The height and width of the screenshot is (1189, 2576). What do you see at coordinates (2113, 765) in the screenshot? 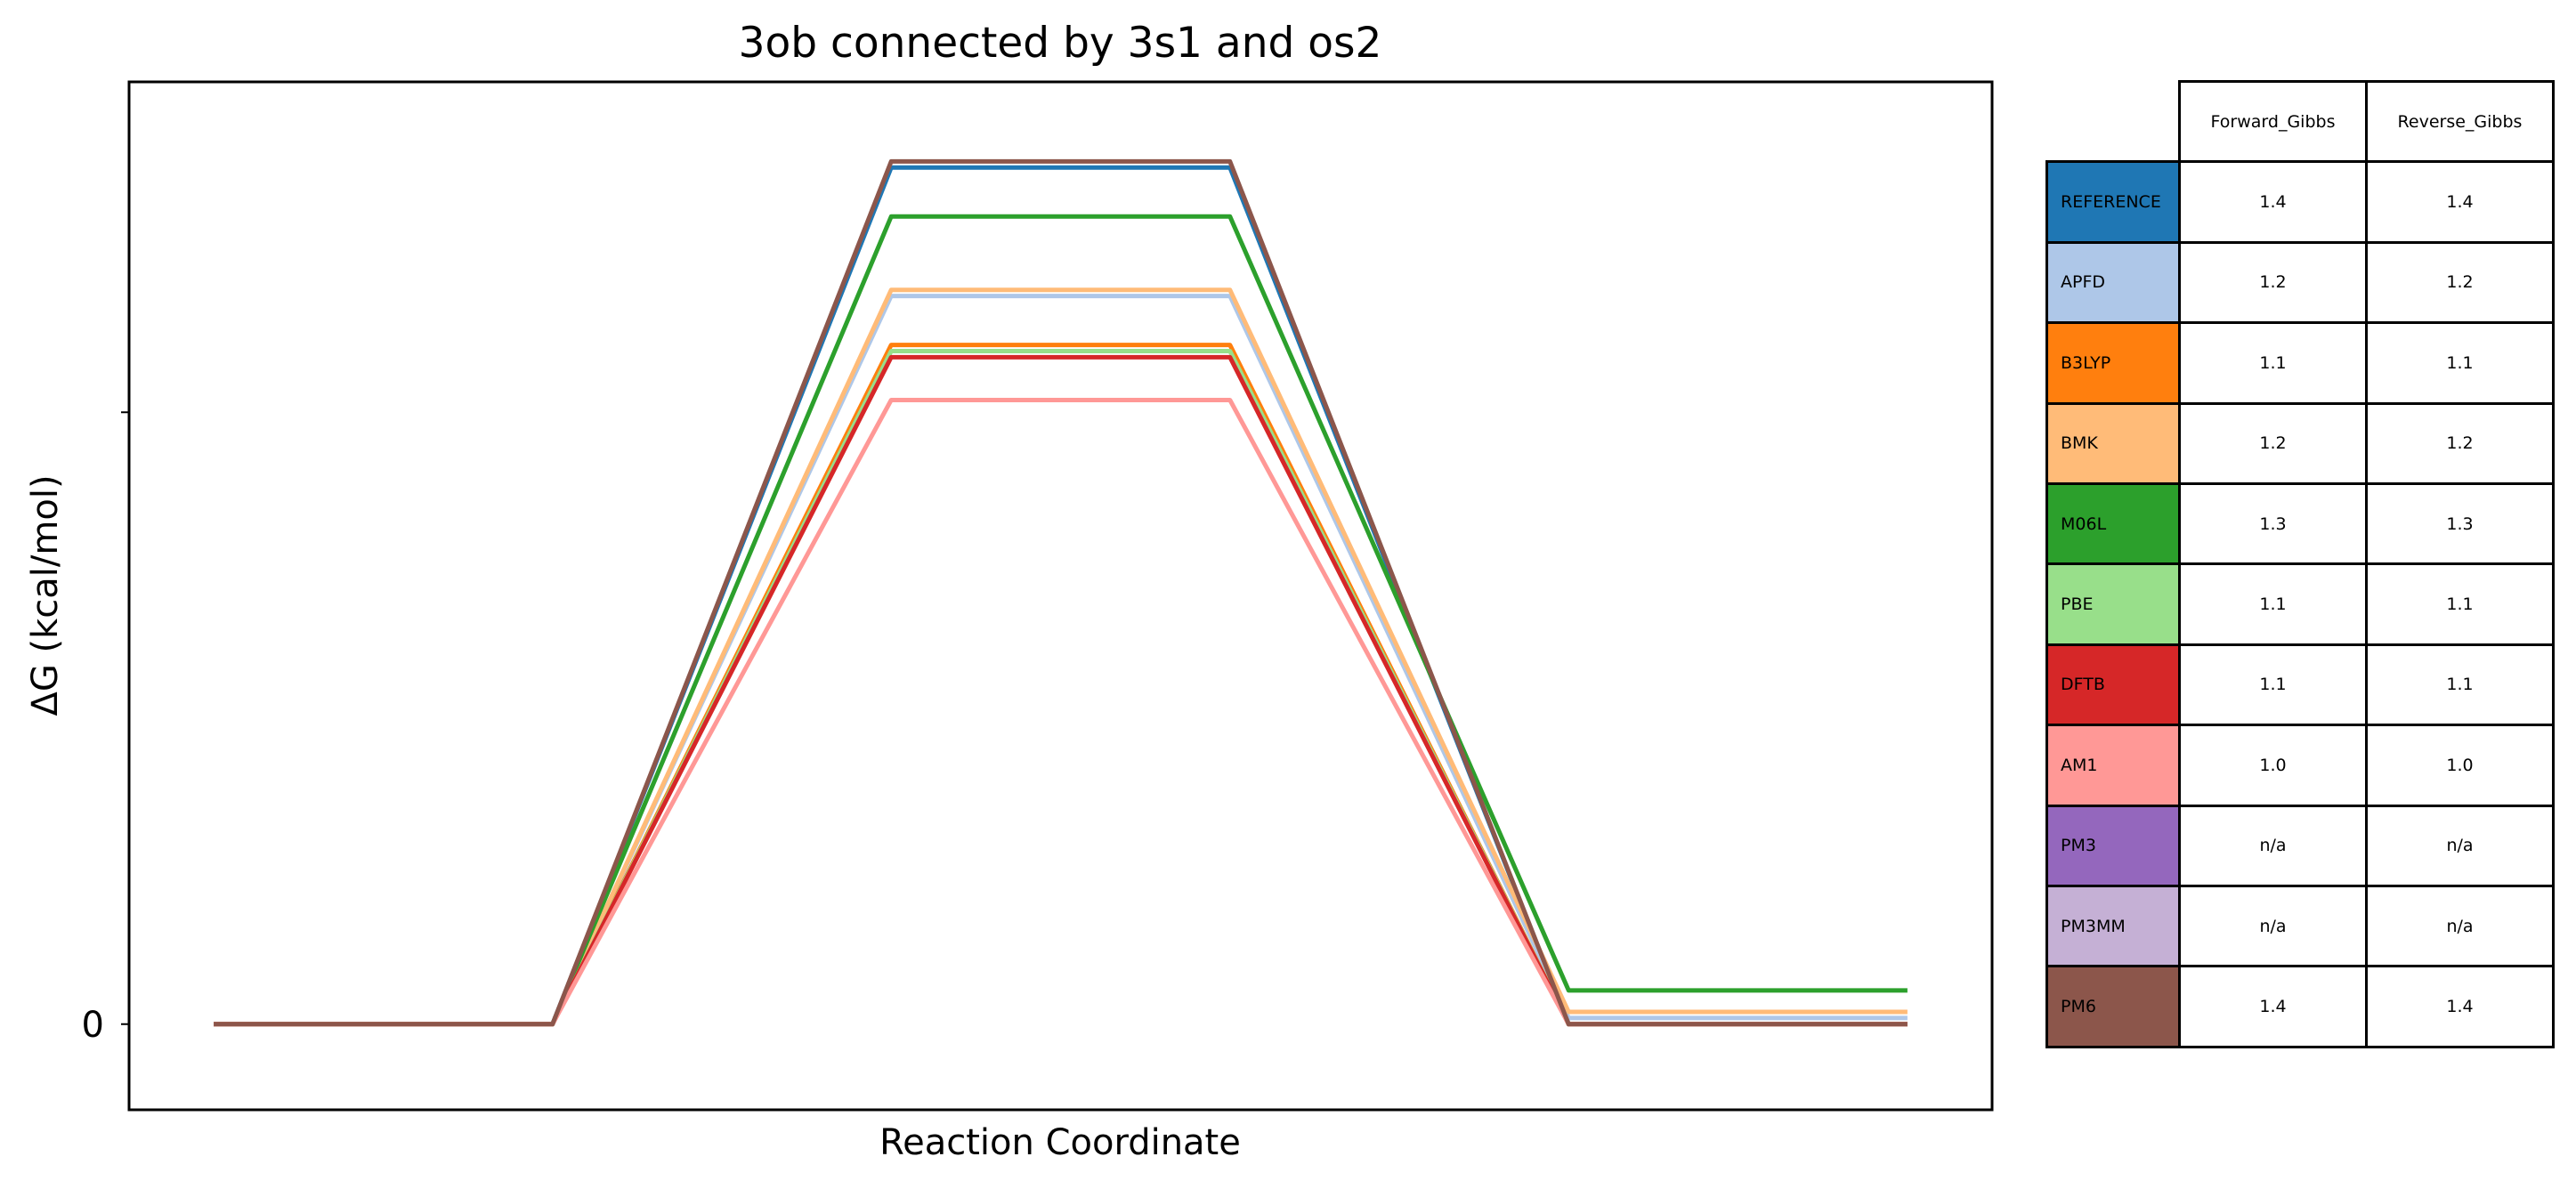
I see `row-label-am1: AM1` at bounding box center [2113, 765].